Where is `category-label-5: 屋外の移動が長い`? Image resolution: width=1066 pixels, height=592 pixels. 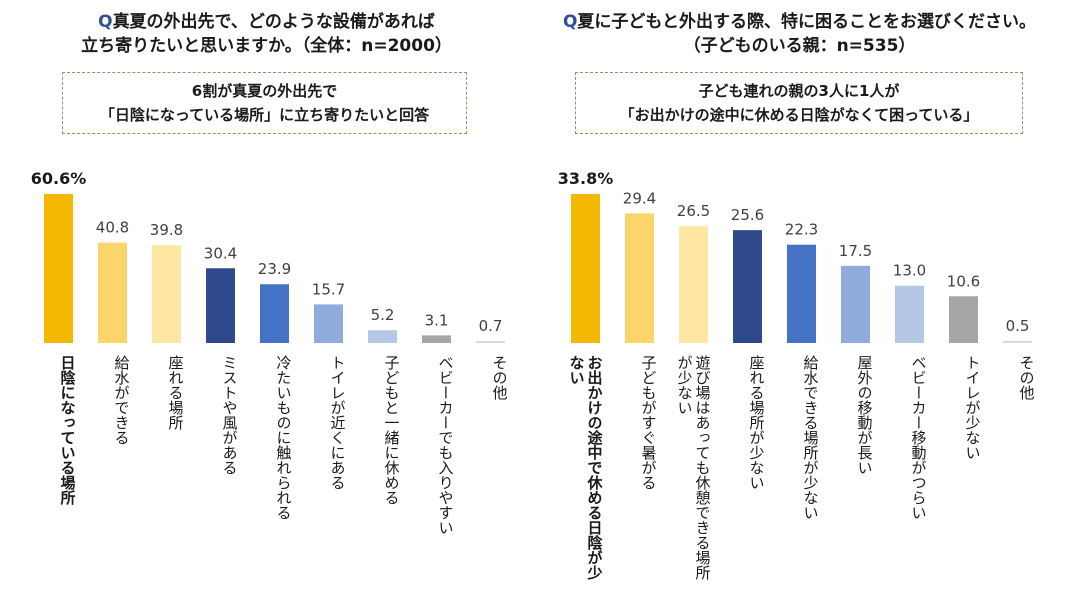 category-label-5: 屋外の移動が長い is located at coordinates (864, 415).